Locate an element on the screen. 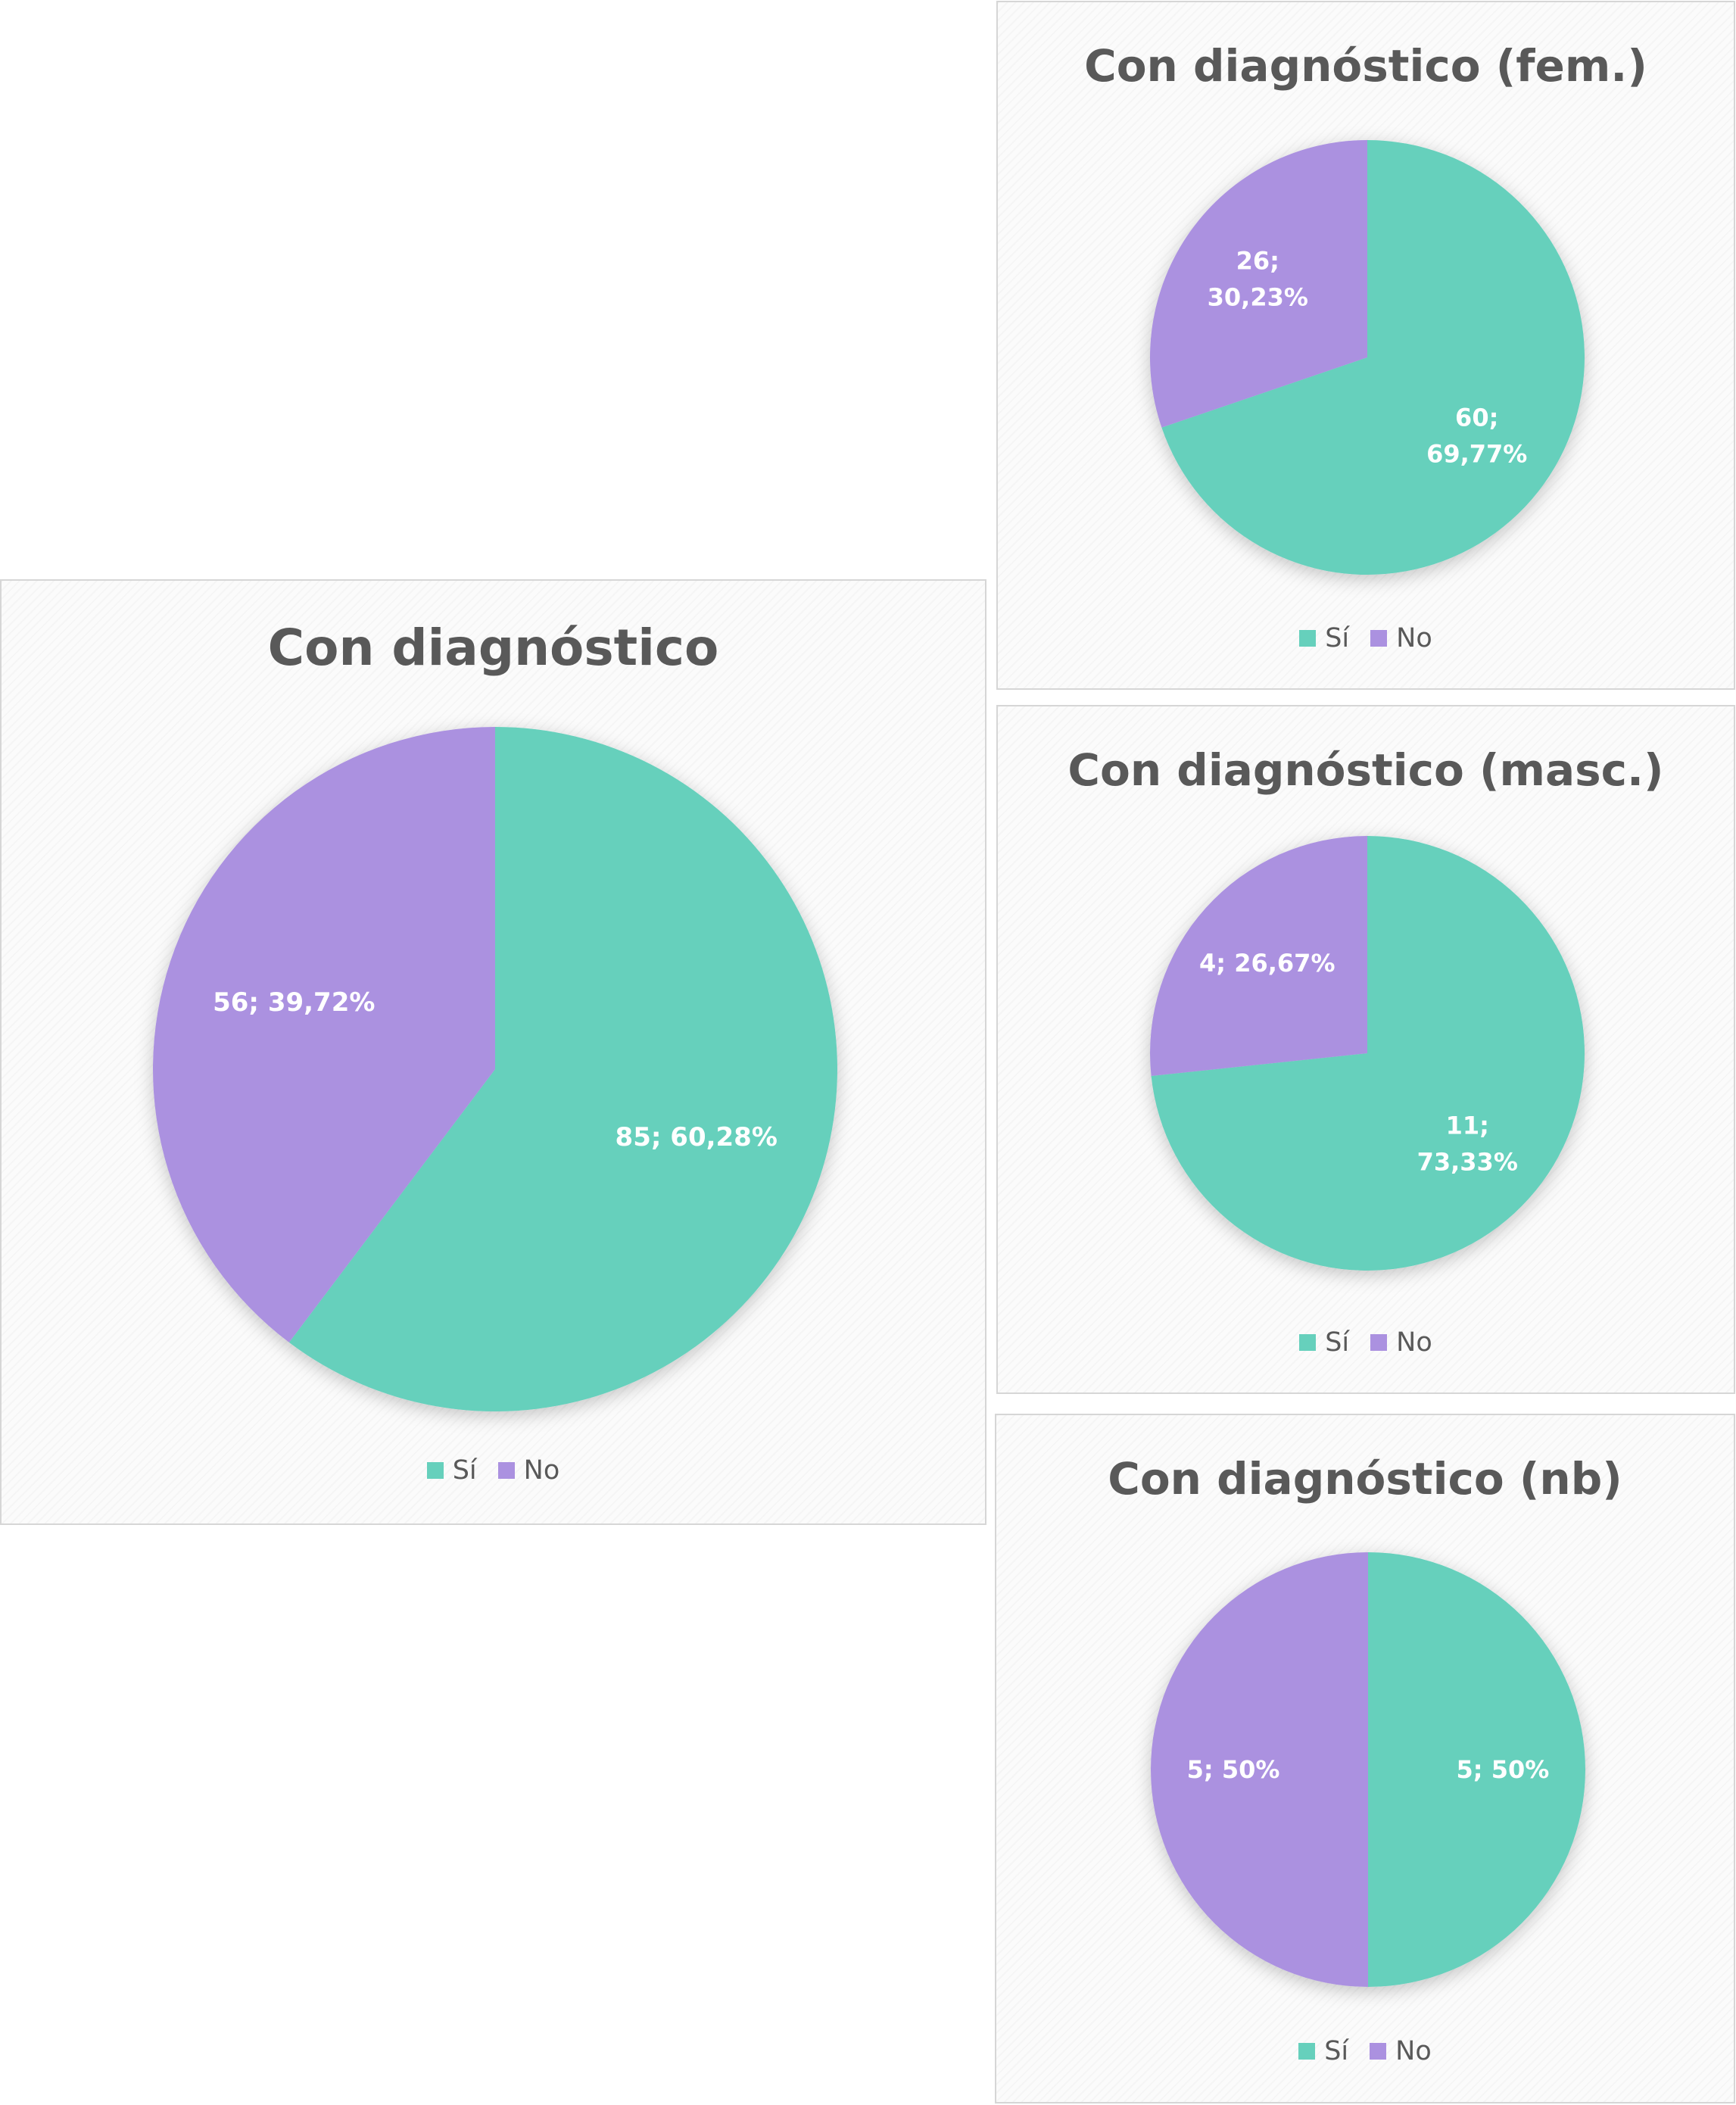 This screenshot has height=2105, width=1736. pie-svg: 85; 60,28% 56; 39,72% is located at coordinates (495, 1069).